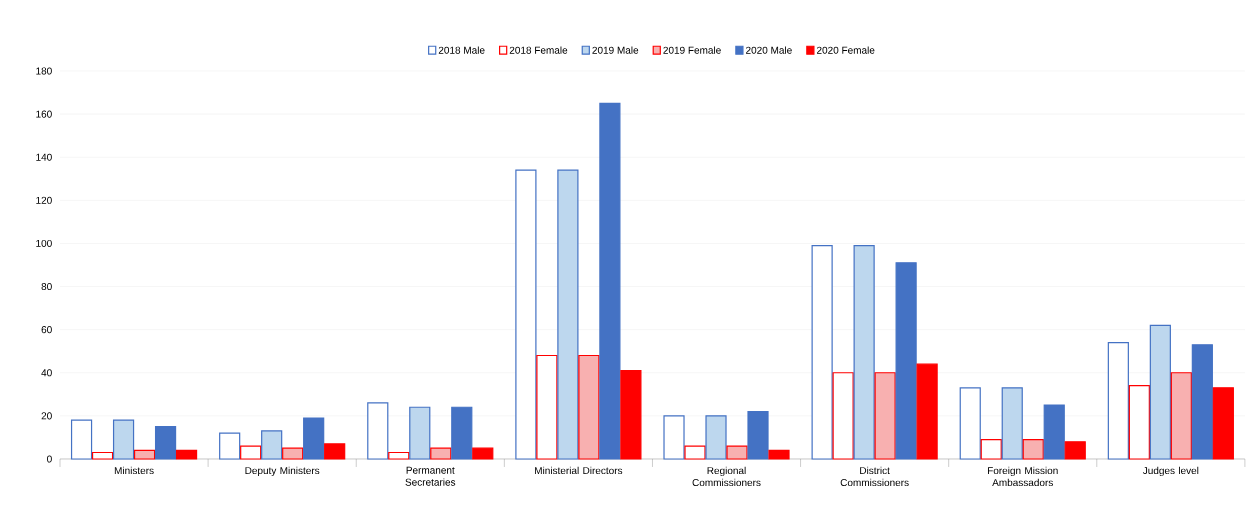 The height and width of the screenshot is (515, 1255). What do you see at coordinates (134, 470) in the screenshot?
I see `x-tick-label: Ministers` at bounding box center [134, 470].